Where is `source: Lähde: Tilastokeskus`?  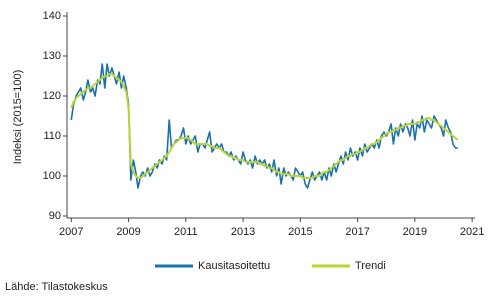
source: Lähde: Tilastokeskus is located at coordinates (56, 287).